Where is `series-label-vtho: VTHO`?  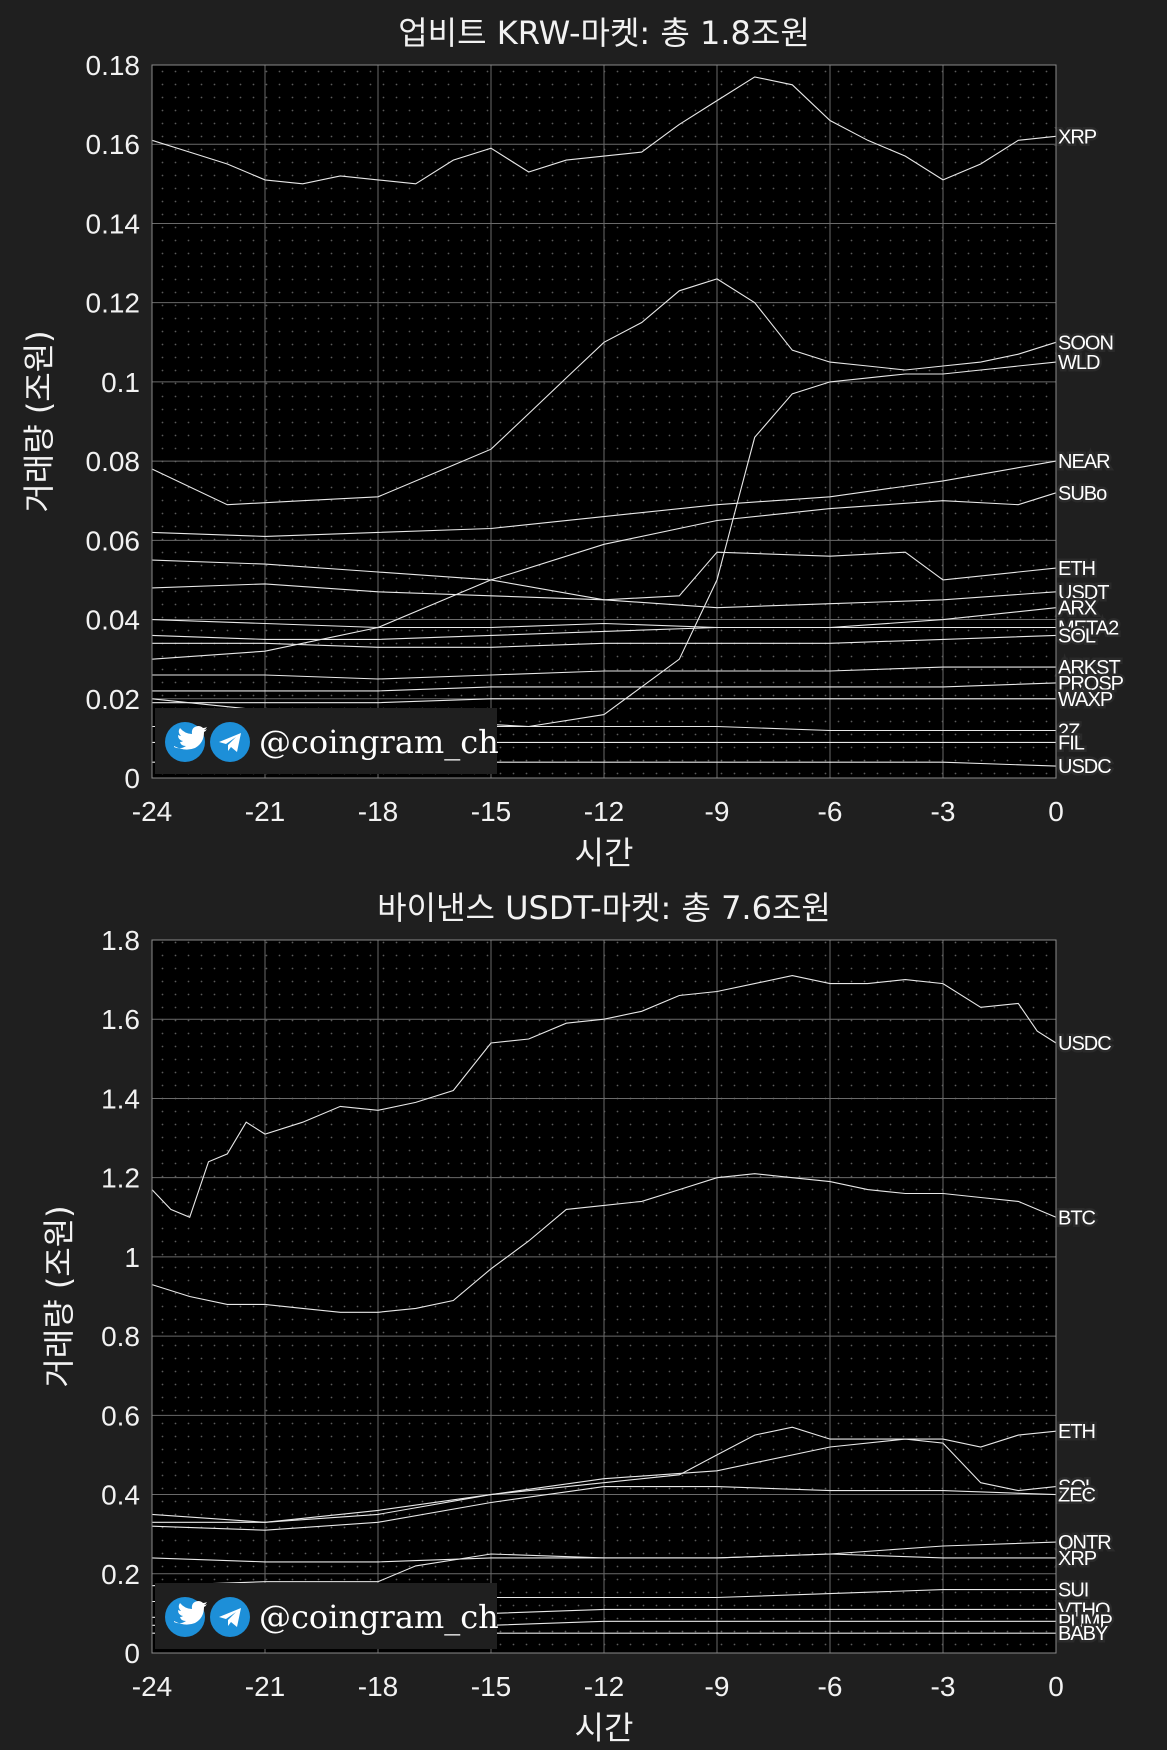 series-label-vtho: VTHO is located at coordinates (1084, 1610).